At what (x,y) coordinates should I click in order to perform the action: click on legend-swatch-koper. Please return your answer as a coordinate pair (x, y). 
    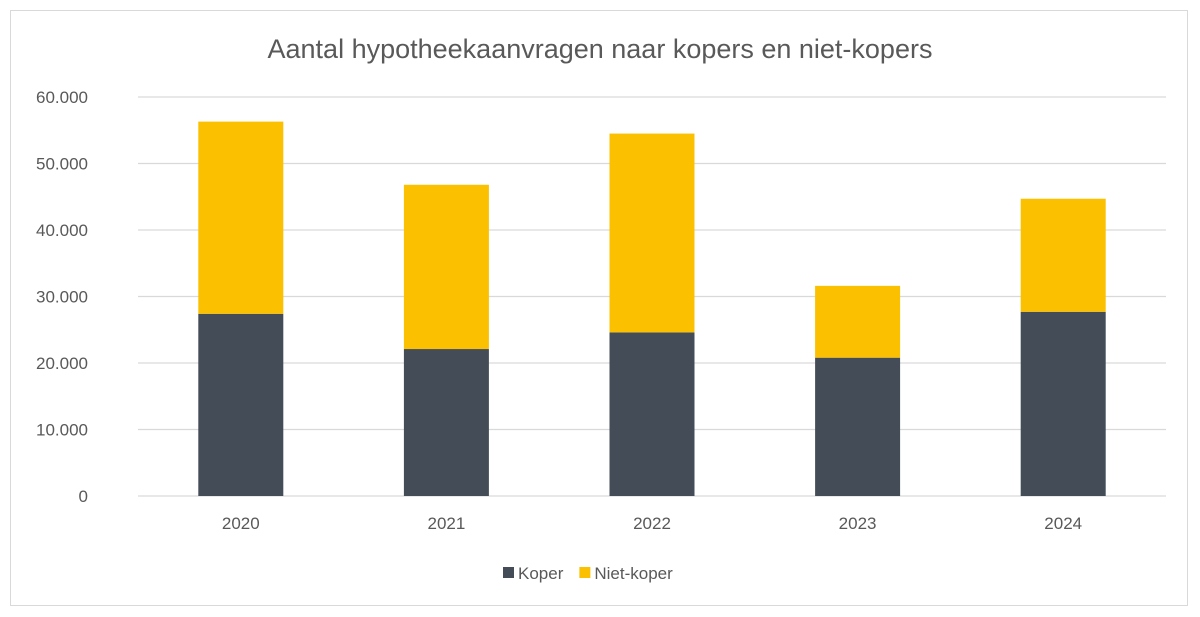
    Looking at the image, I should click on (508, 572).